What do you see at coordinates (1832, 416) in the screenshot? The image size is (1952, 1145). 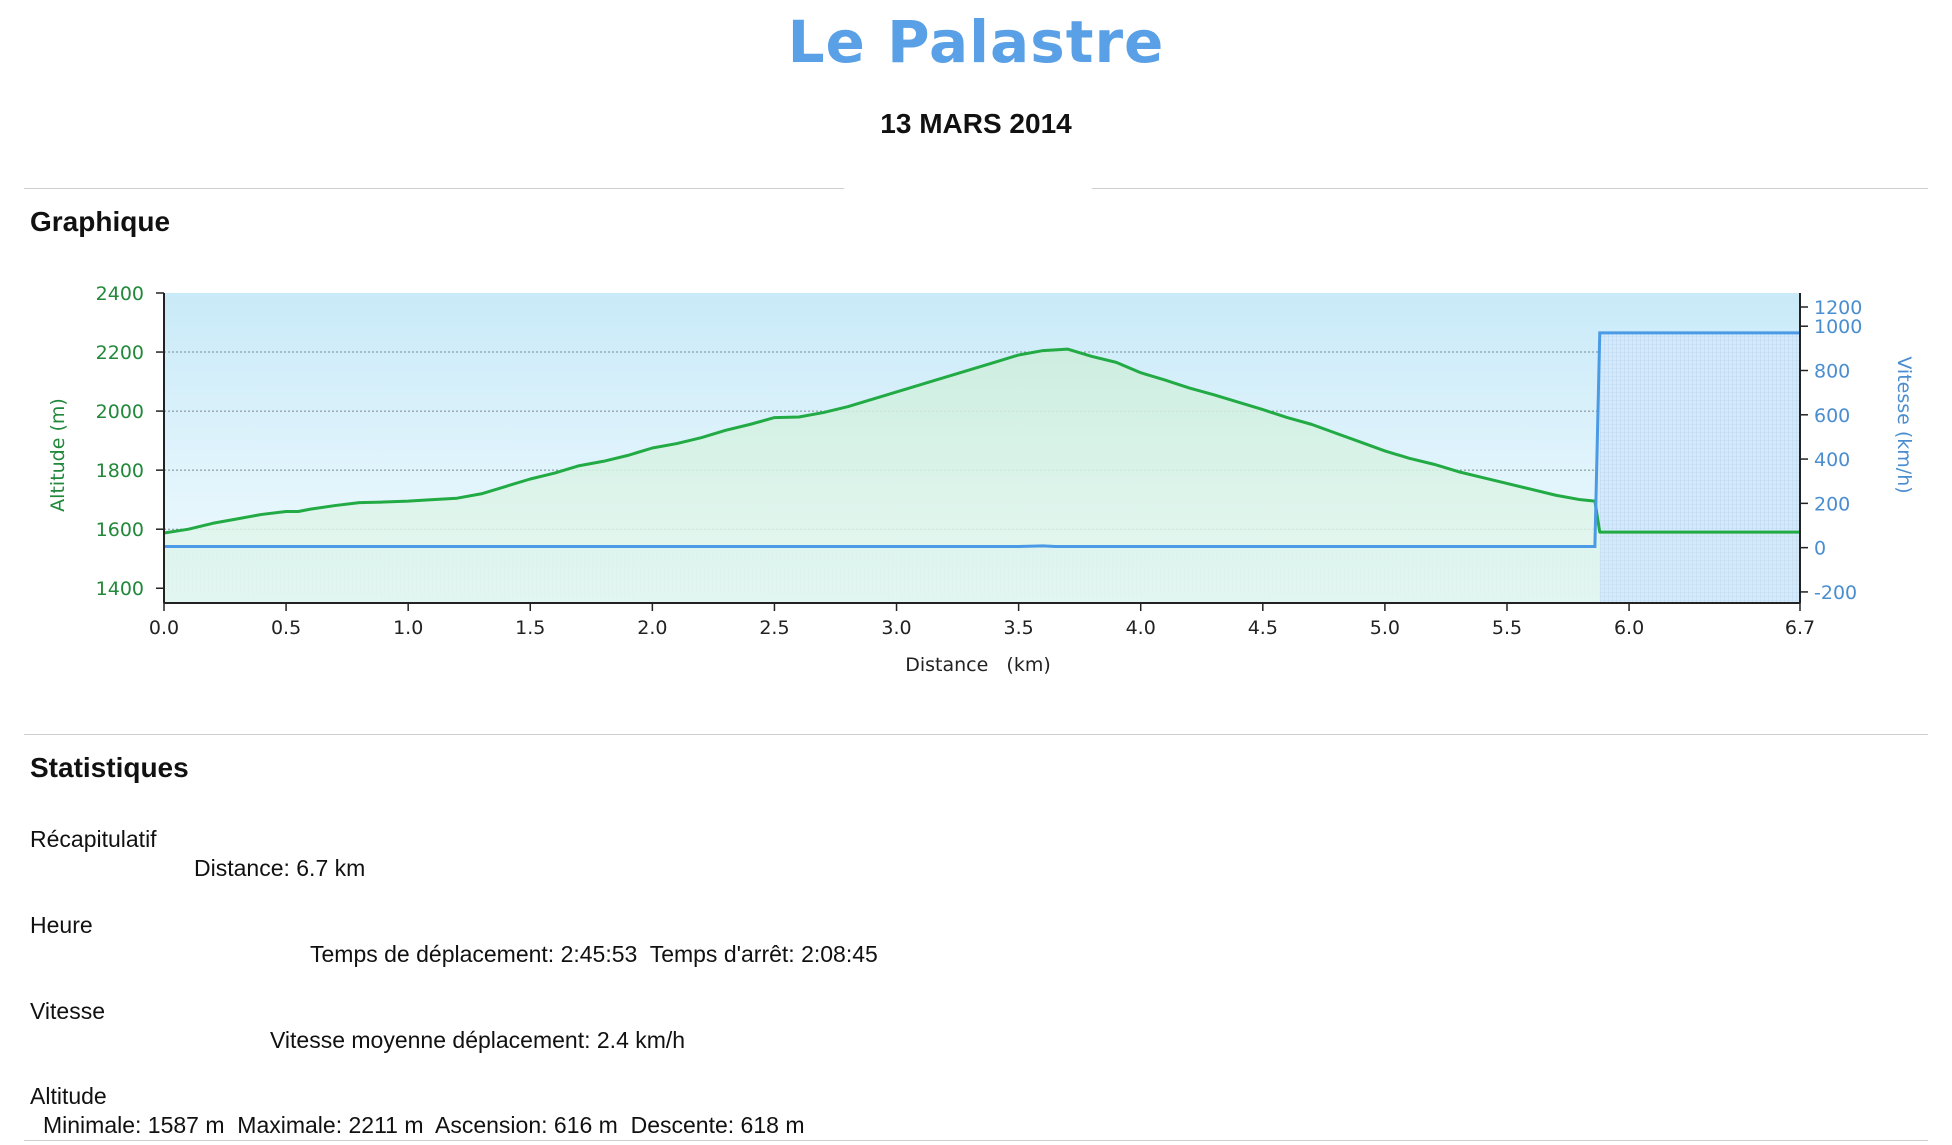 I see `y-right-tick-label: 600` at bounding box center [1832, 416].